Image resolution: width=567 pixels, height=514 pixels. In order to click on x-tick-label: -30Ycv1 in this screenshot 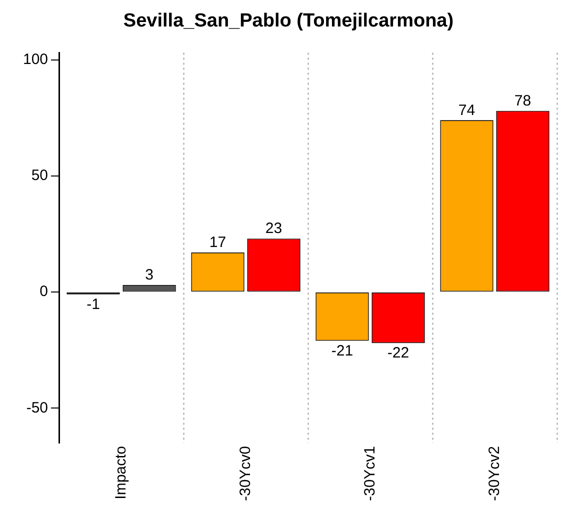, I will do `click(369, 474)`.